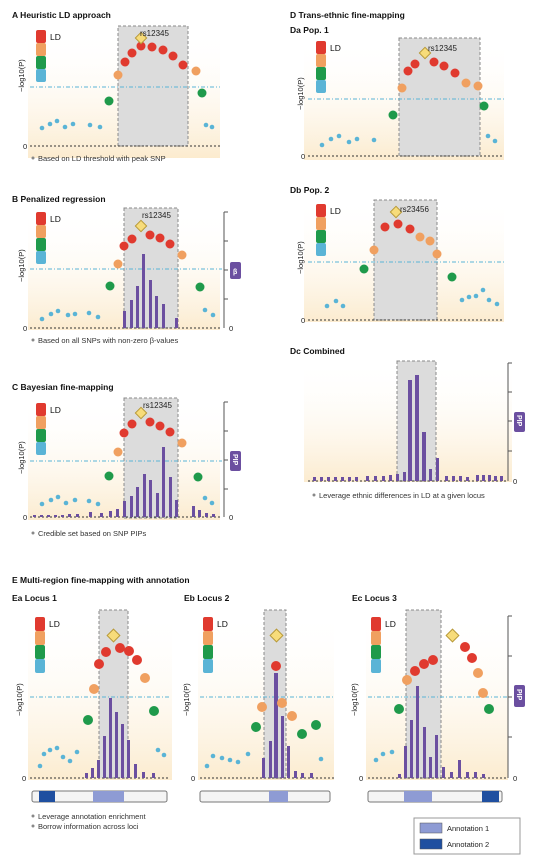  I want to click on panel-da-title: Da Pop. 1, so click(309, 30).